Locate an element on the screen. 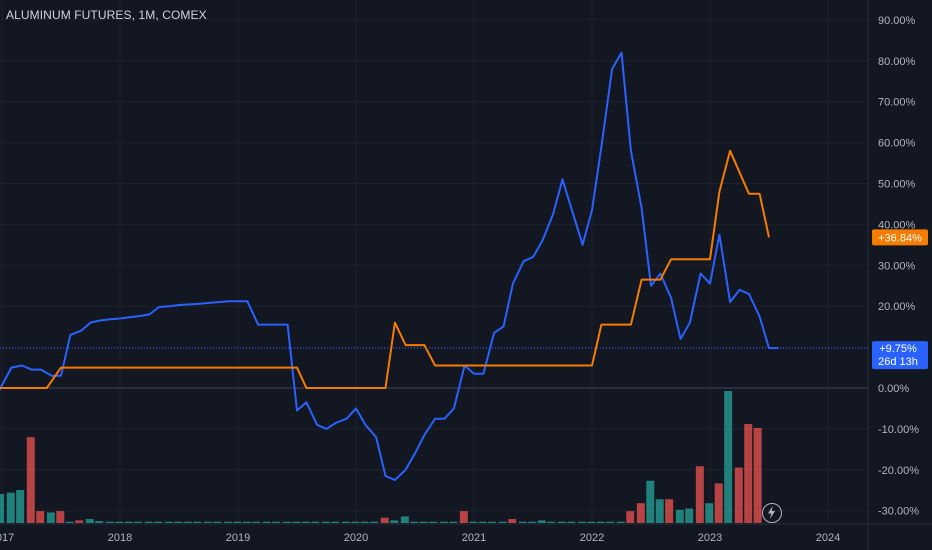 The height and width of the screenshot is (550, 932). y-tick-label: -10.00% is located at coordinates (898, 430).